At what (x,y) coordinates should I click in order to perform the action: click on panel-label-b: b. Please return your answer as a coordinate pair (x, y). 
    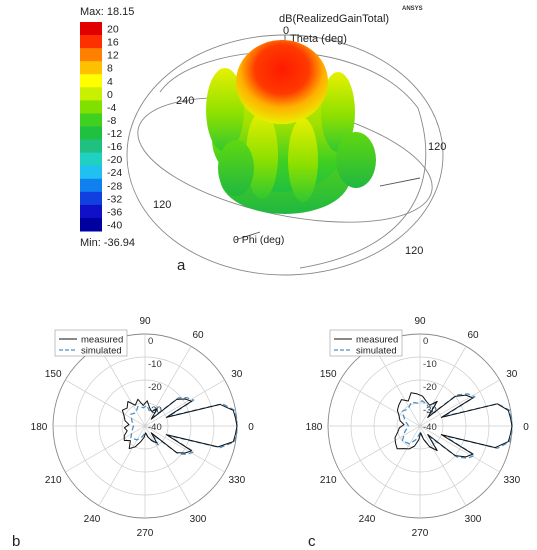
    Looking at the image, I should click on (16, 541).